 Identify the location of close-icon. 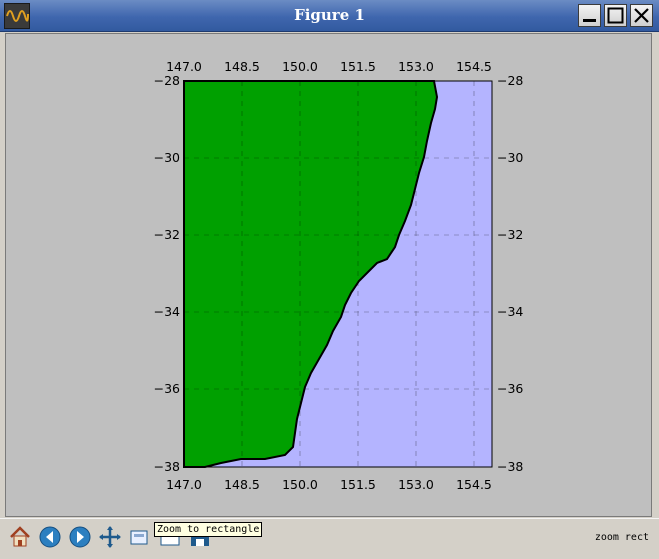
(641, 15).